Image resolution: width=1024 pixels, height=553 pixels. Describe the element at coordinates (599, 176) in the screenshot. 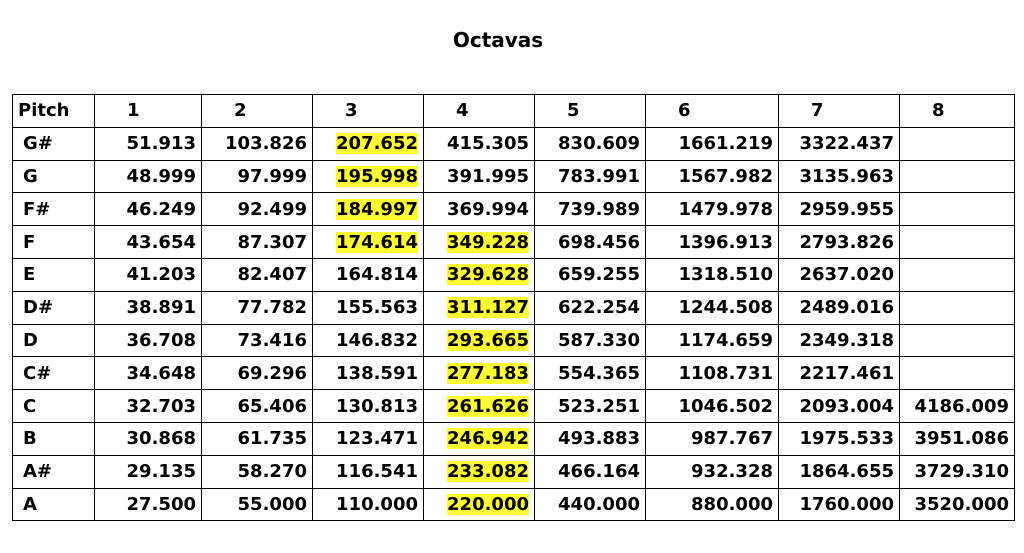

I see `frequency-value: 783.991` at that location.